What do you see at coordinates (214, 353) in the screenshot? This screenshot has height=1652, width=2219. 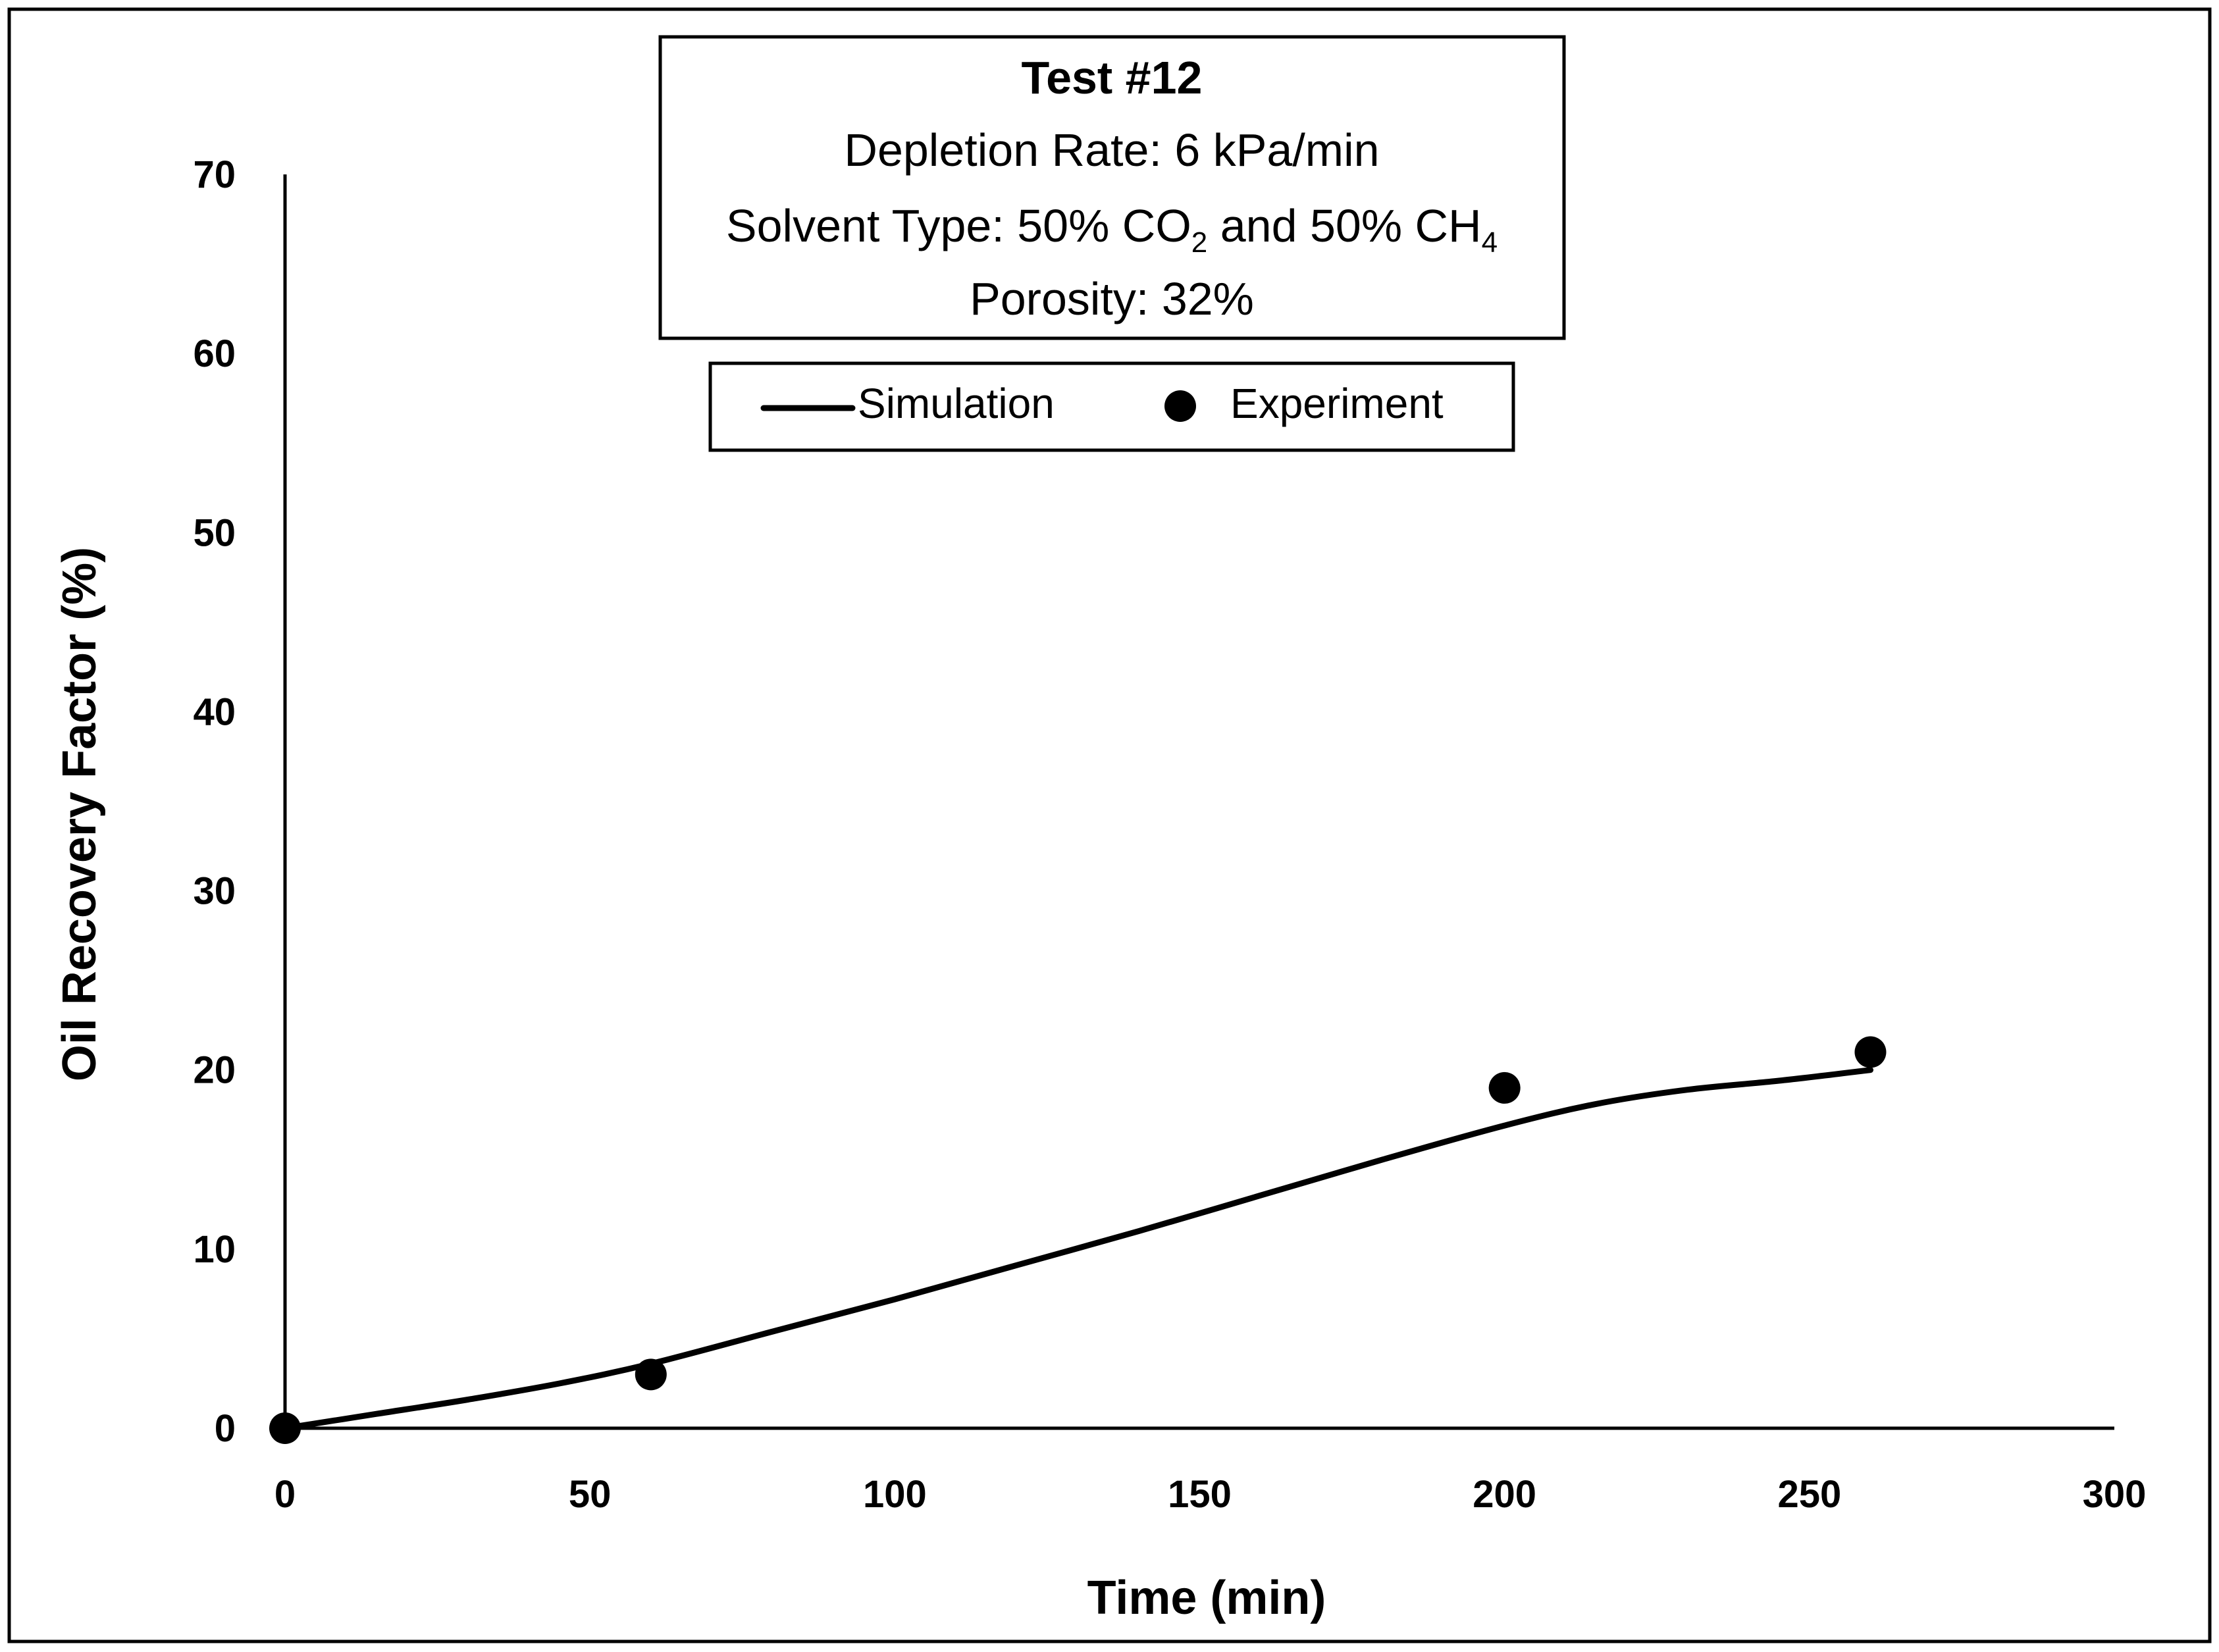 I see `y-tick-label: 60` at bounding box center [214, 353].